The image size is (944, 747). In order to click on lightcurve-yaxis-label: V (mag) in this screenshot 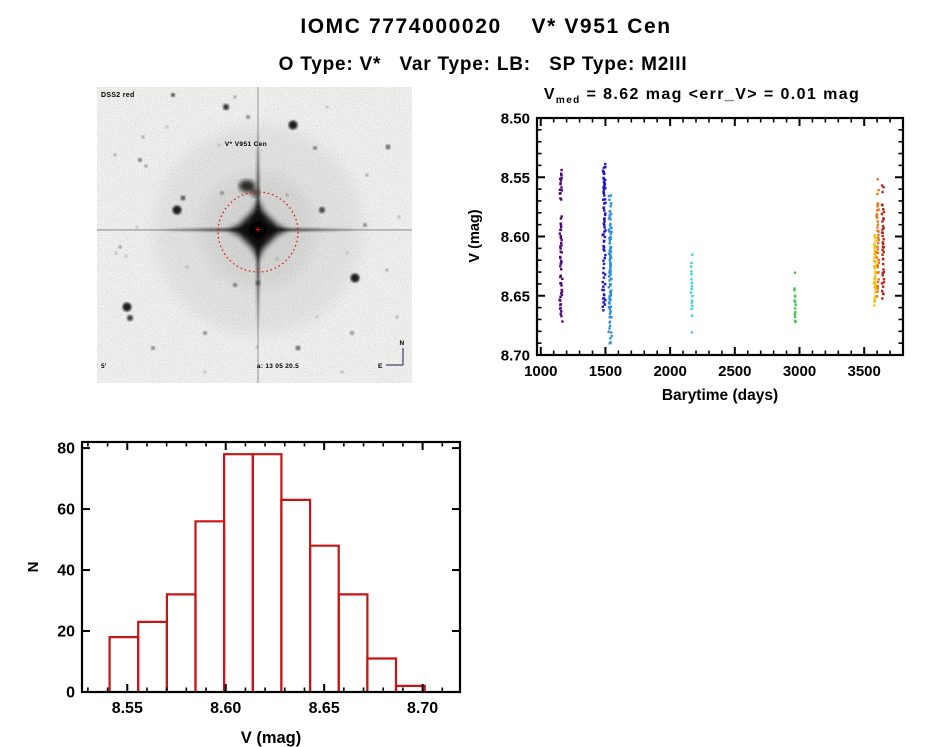, I will do `click(475, 235)`.